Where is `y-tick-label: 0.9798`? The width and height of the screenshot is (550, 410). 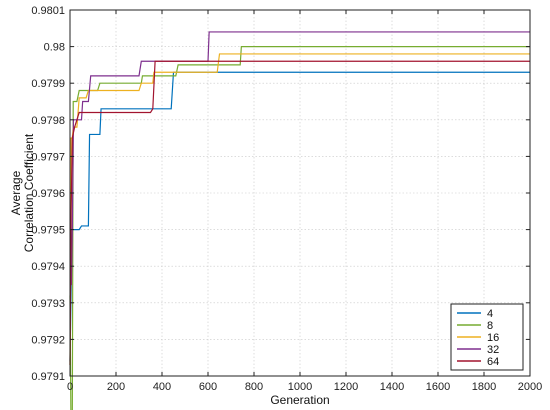
y-tick-label: 0.9798 is located at coordinates (48, 121).